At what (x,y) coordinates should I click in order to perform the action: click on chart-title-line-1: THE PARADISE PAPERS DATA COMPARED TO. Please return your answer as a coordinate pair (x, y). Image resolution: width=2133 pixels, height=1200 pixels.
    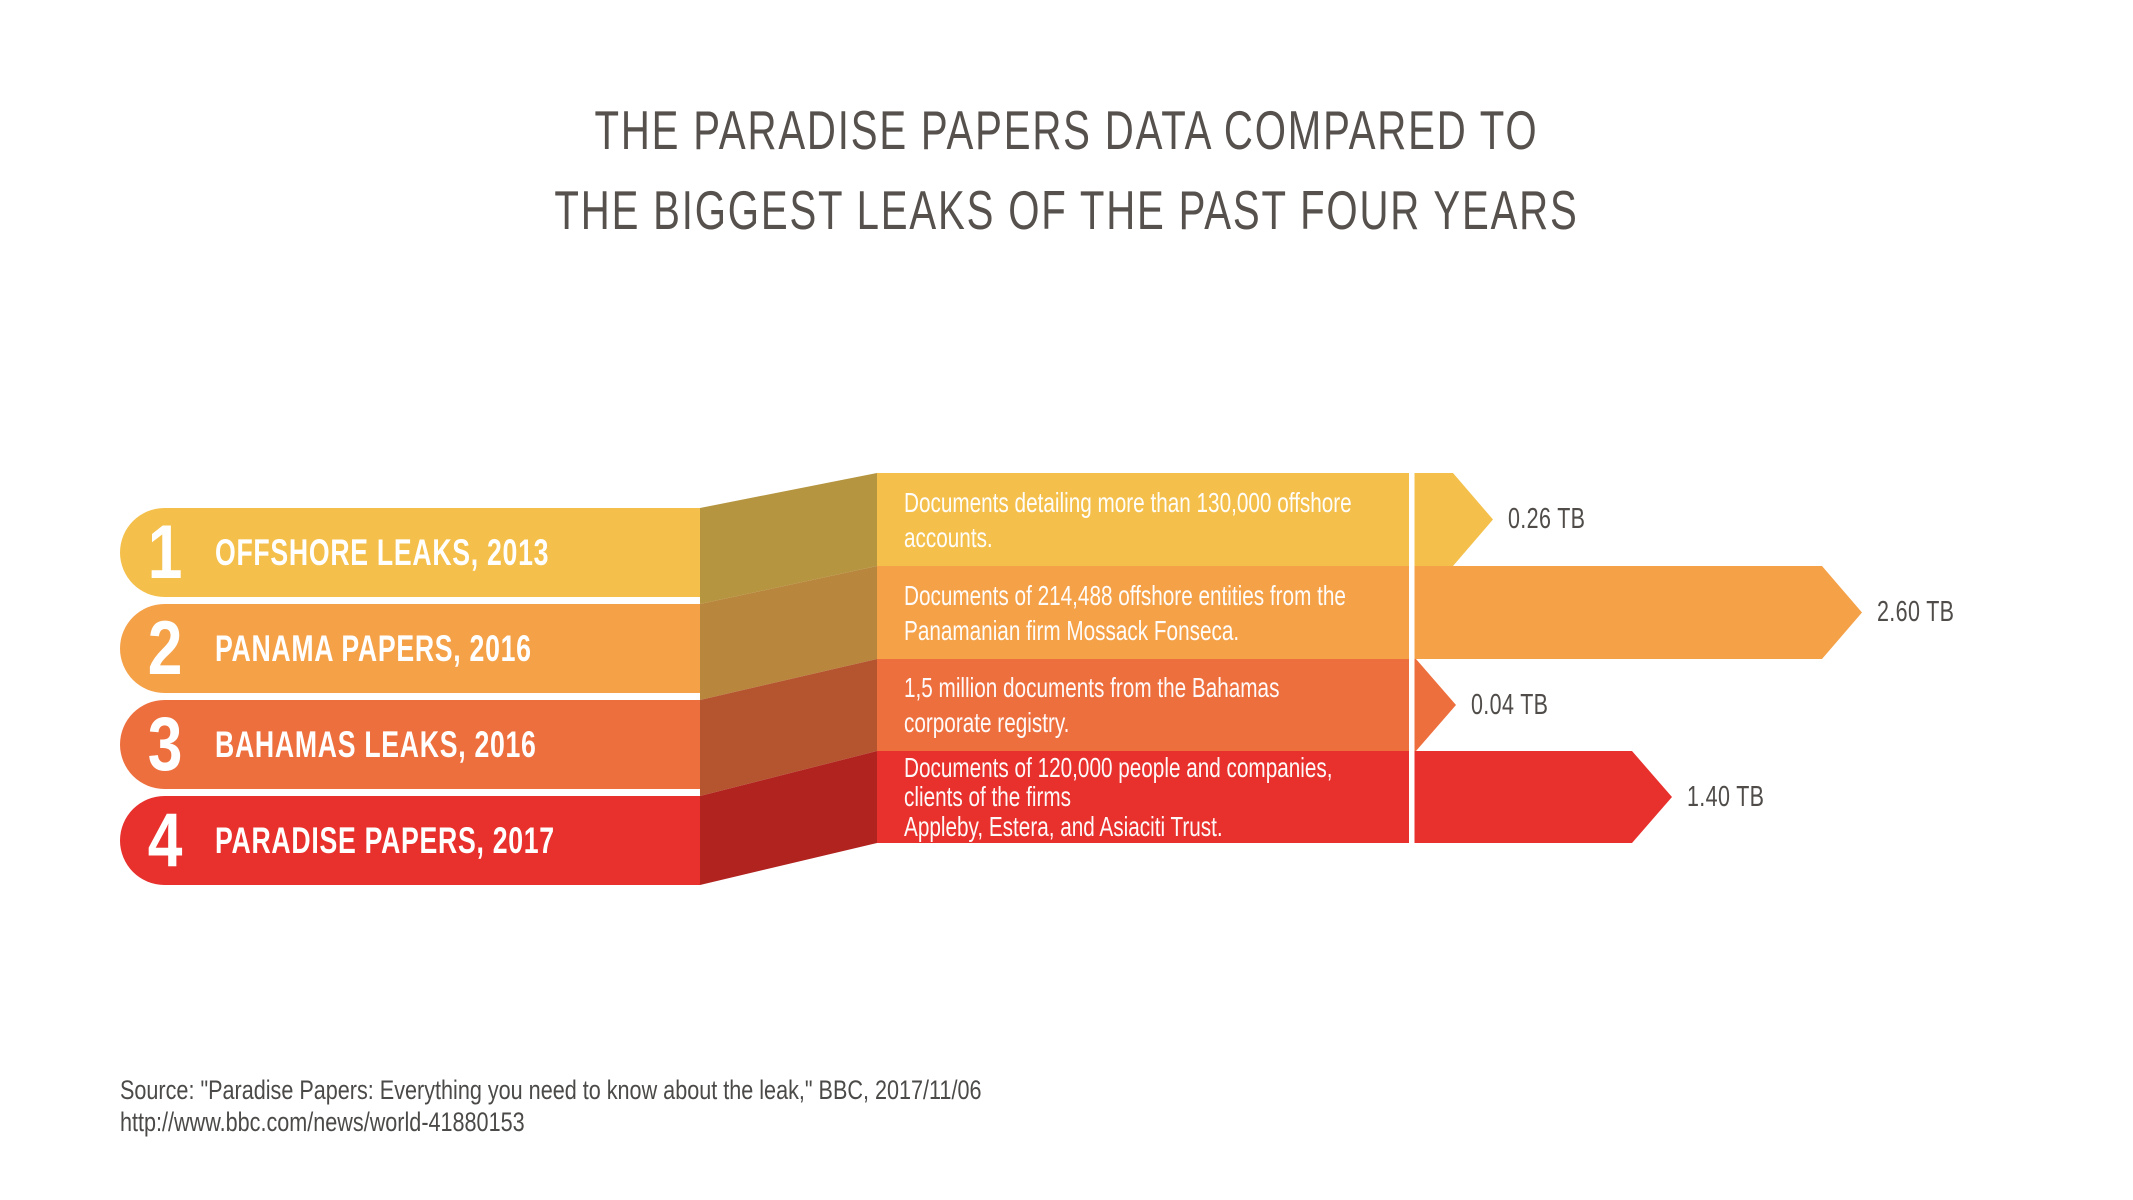
    Looking at the image, I should click on (1066, 130).